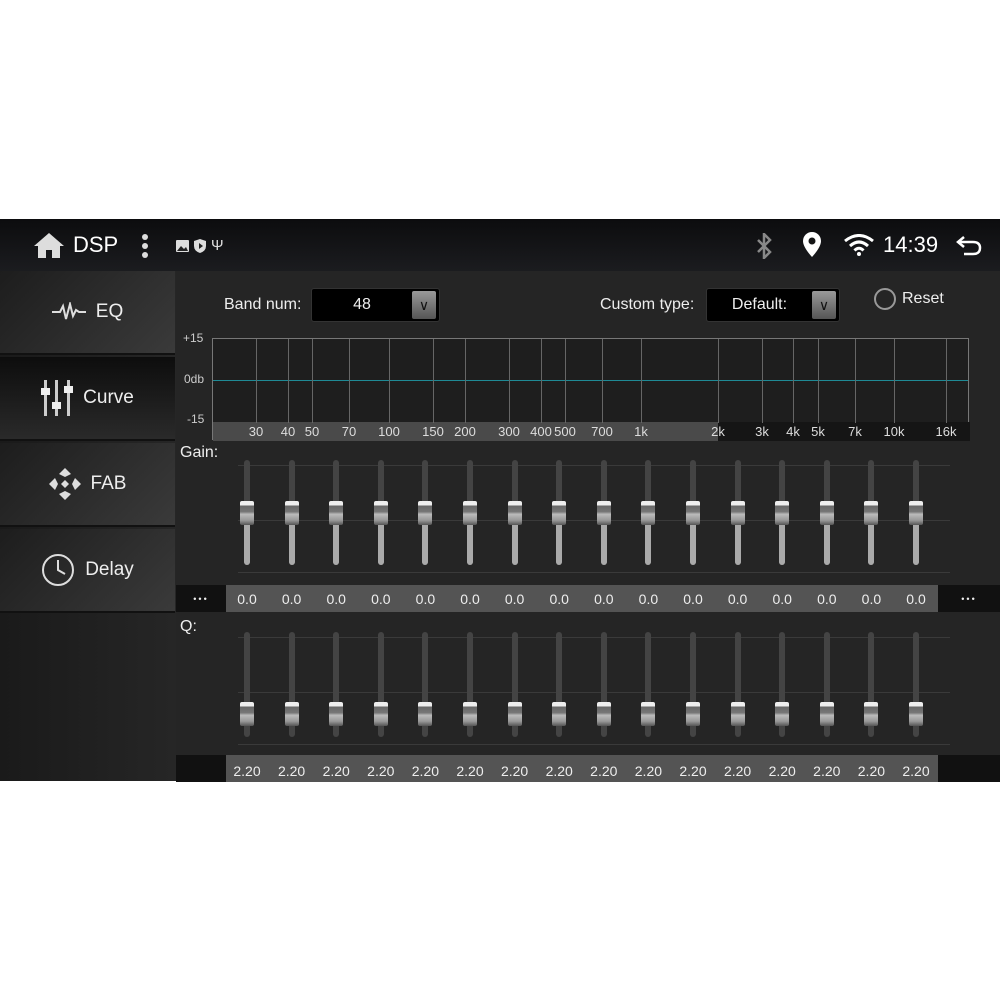 The width and height of the screenshot is (1000, 1000). Describe the element at coordinates (75, 245) in the screenshot. I see `home-button: DSP` at that location.